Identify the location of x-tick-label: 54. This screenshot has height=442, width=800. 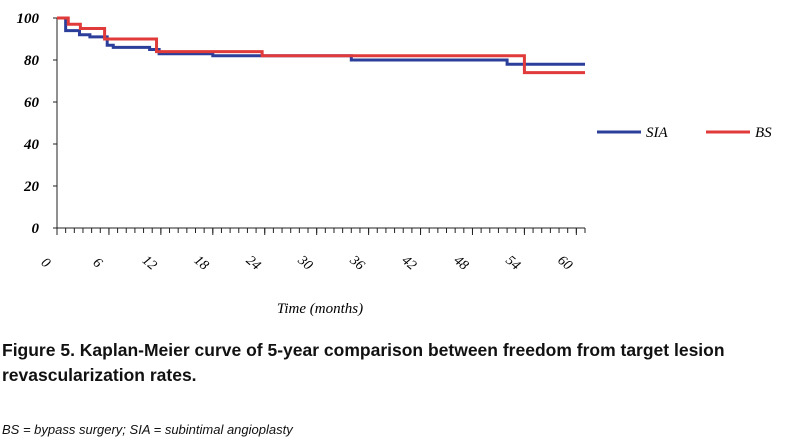
(512, 263).